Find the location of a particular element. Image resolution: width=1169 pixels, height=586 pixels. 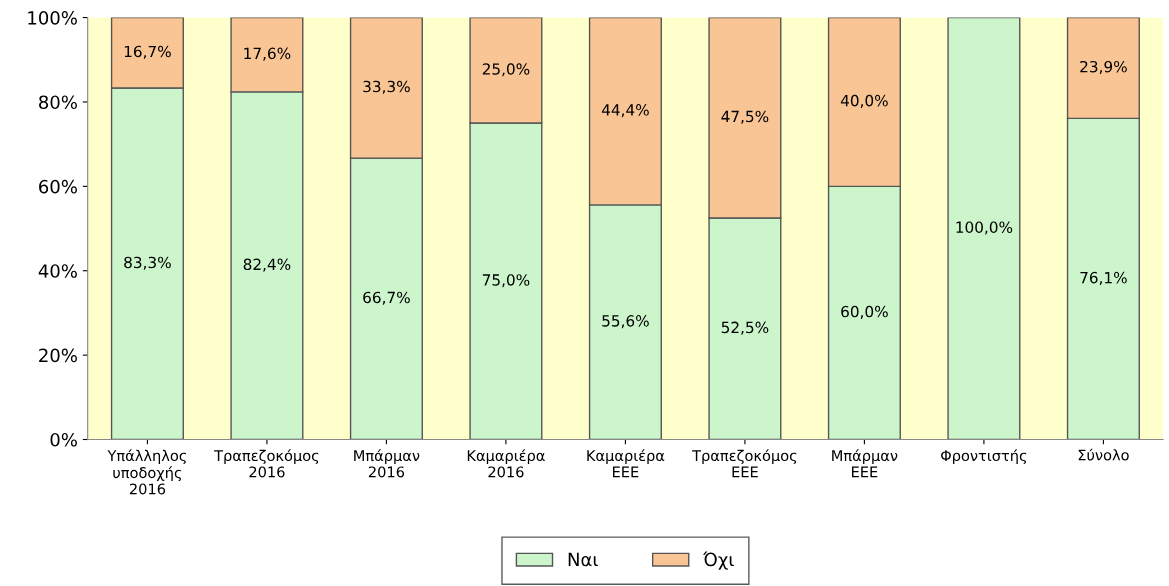

data-label: 75,0% is located at coordinates (506, 281).